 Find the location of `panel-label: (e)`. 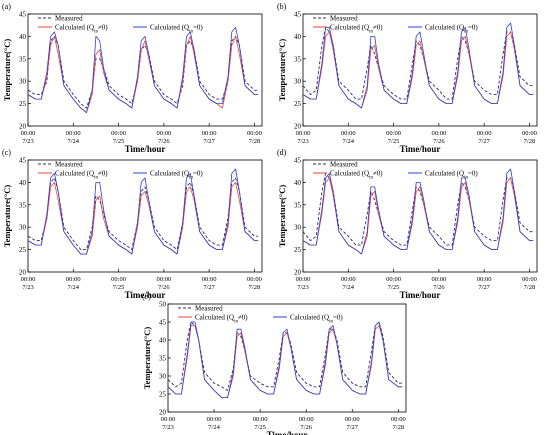

panel-label: (e) is located at coordinates (146, 296).